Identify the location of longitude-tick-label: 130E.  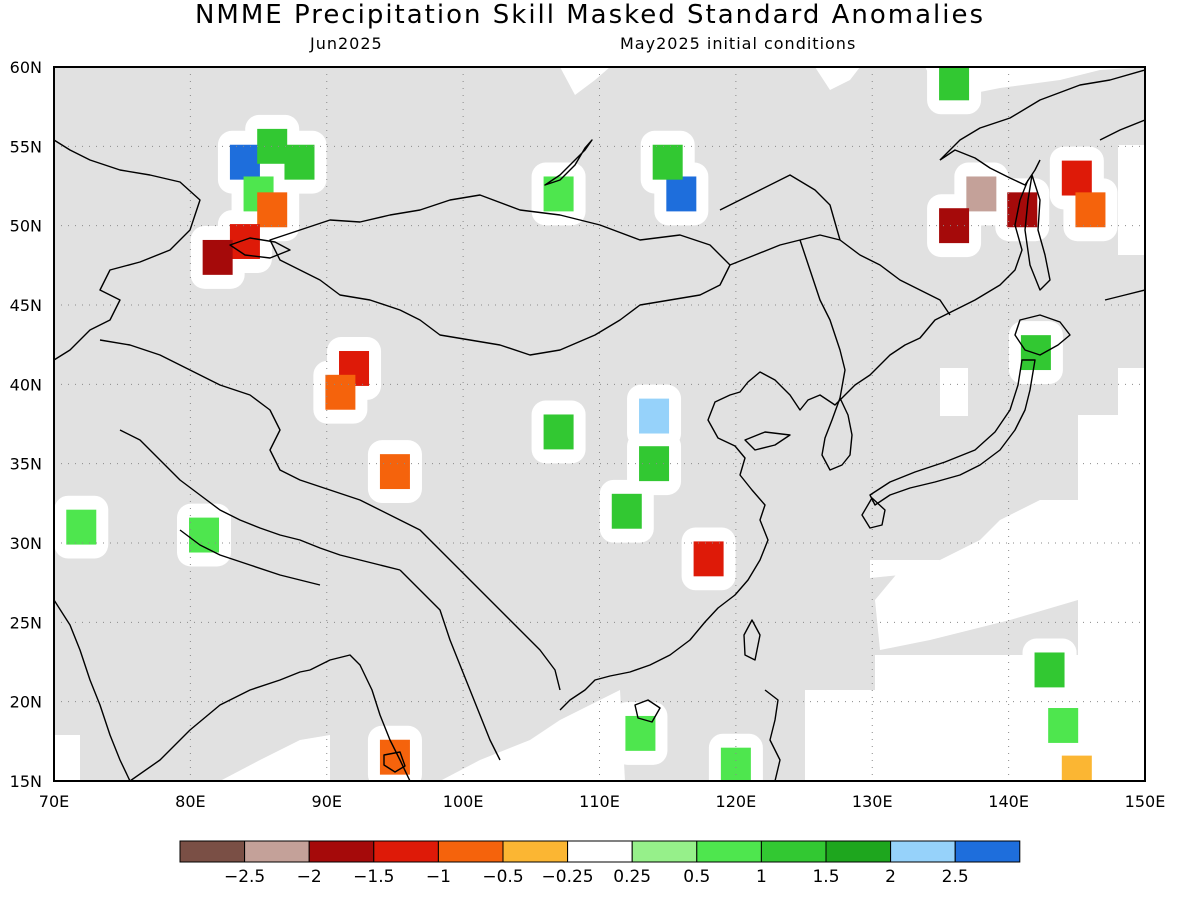
(872, 801).